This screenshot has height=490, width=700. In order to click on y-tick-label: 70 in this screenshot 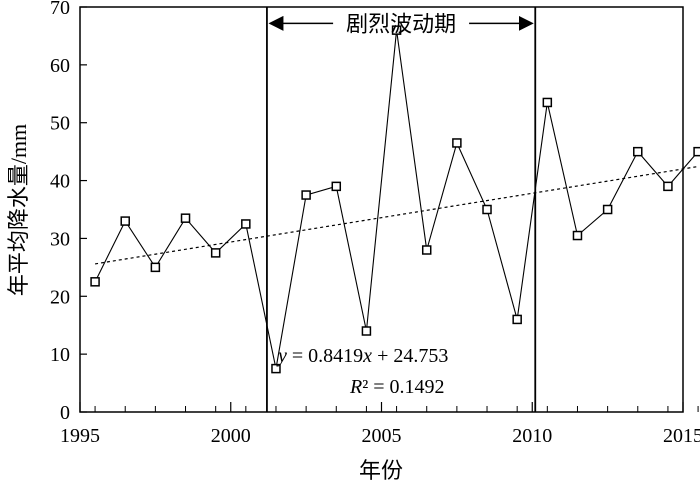, I will do `click(60, 9)`.